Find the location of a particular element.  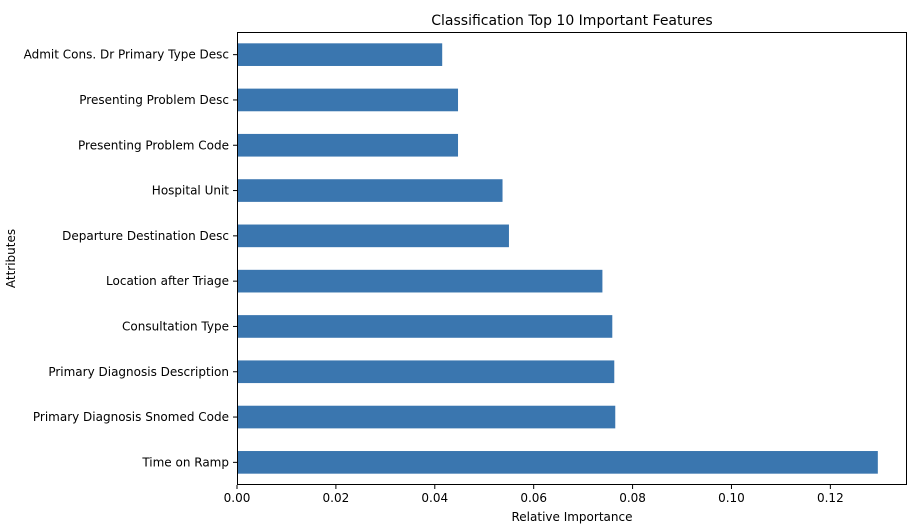

x-tick-label: 0.10 is located at coordinates (731, 498).